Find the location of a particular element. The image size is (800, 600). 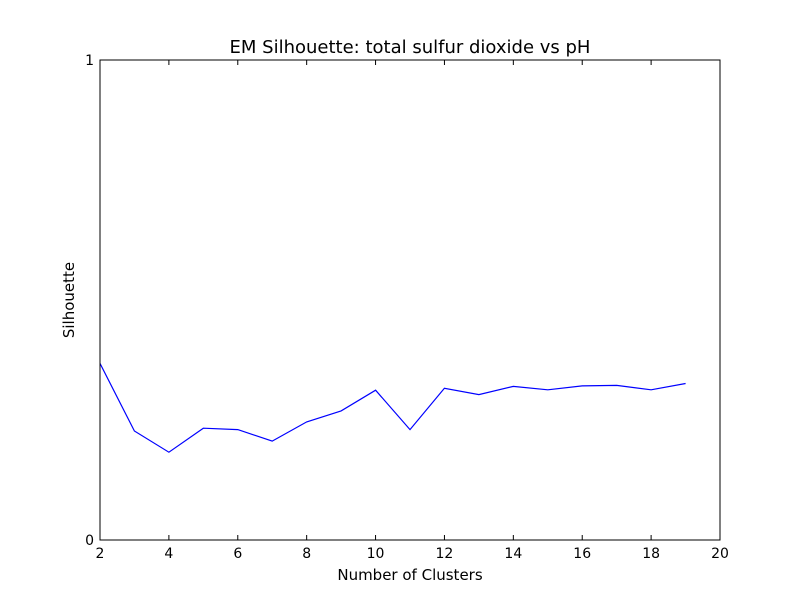

x-tick-label: 18 is located at coordinates (651, 554).